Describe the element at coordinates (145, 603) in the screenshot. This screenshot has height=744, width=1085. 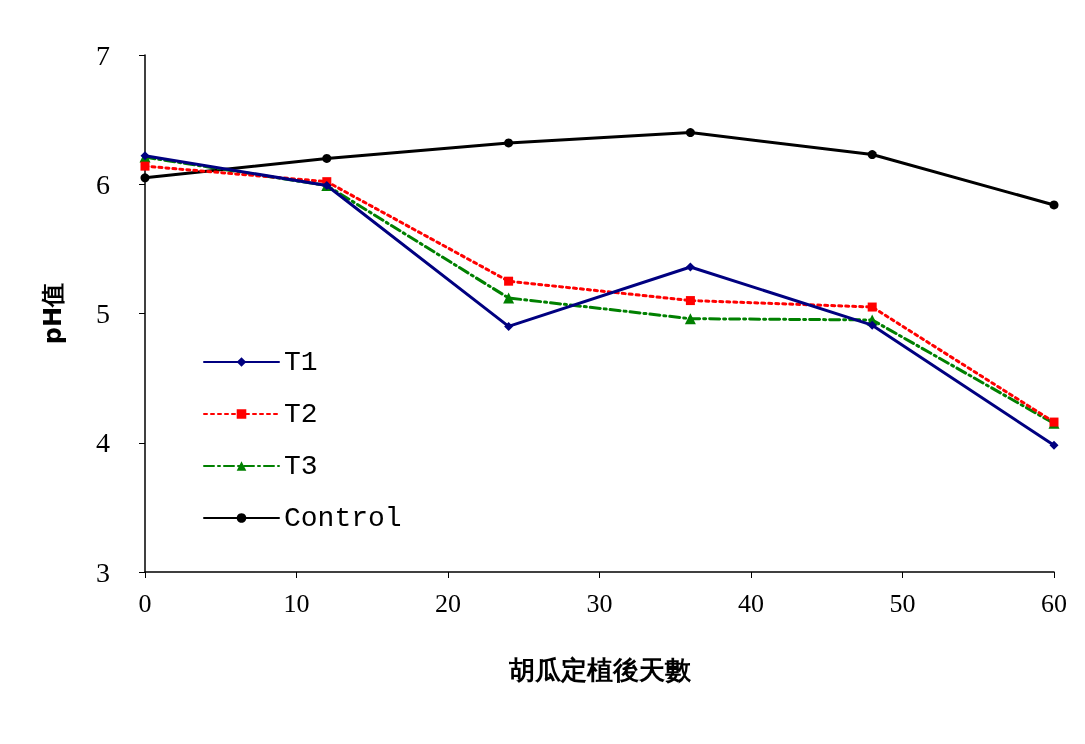
I see `x-tick-label: 0` at that location.